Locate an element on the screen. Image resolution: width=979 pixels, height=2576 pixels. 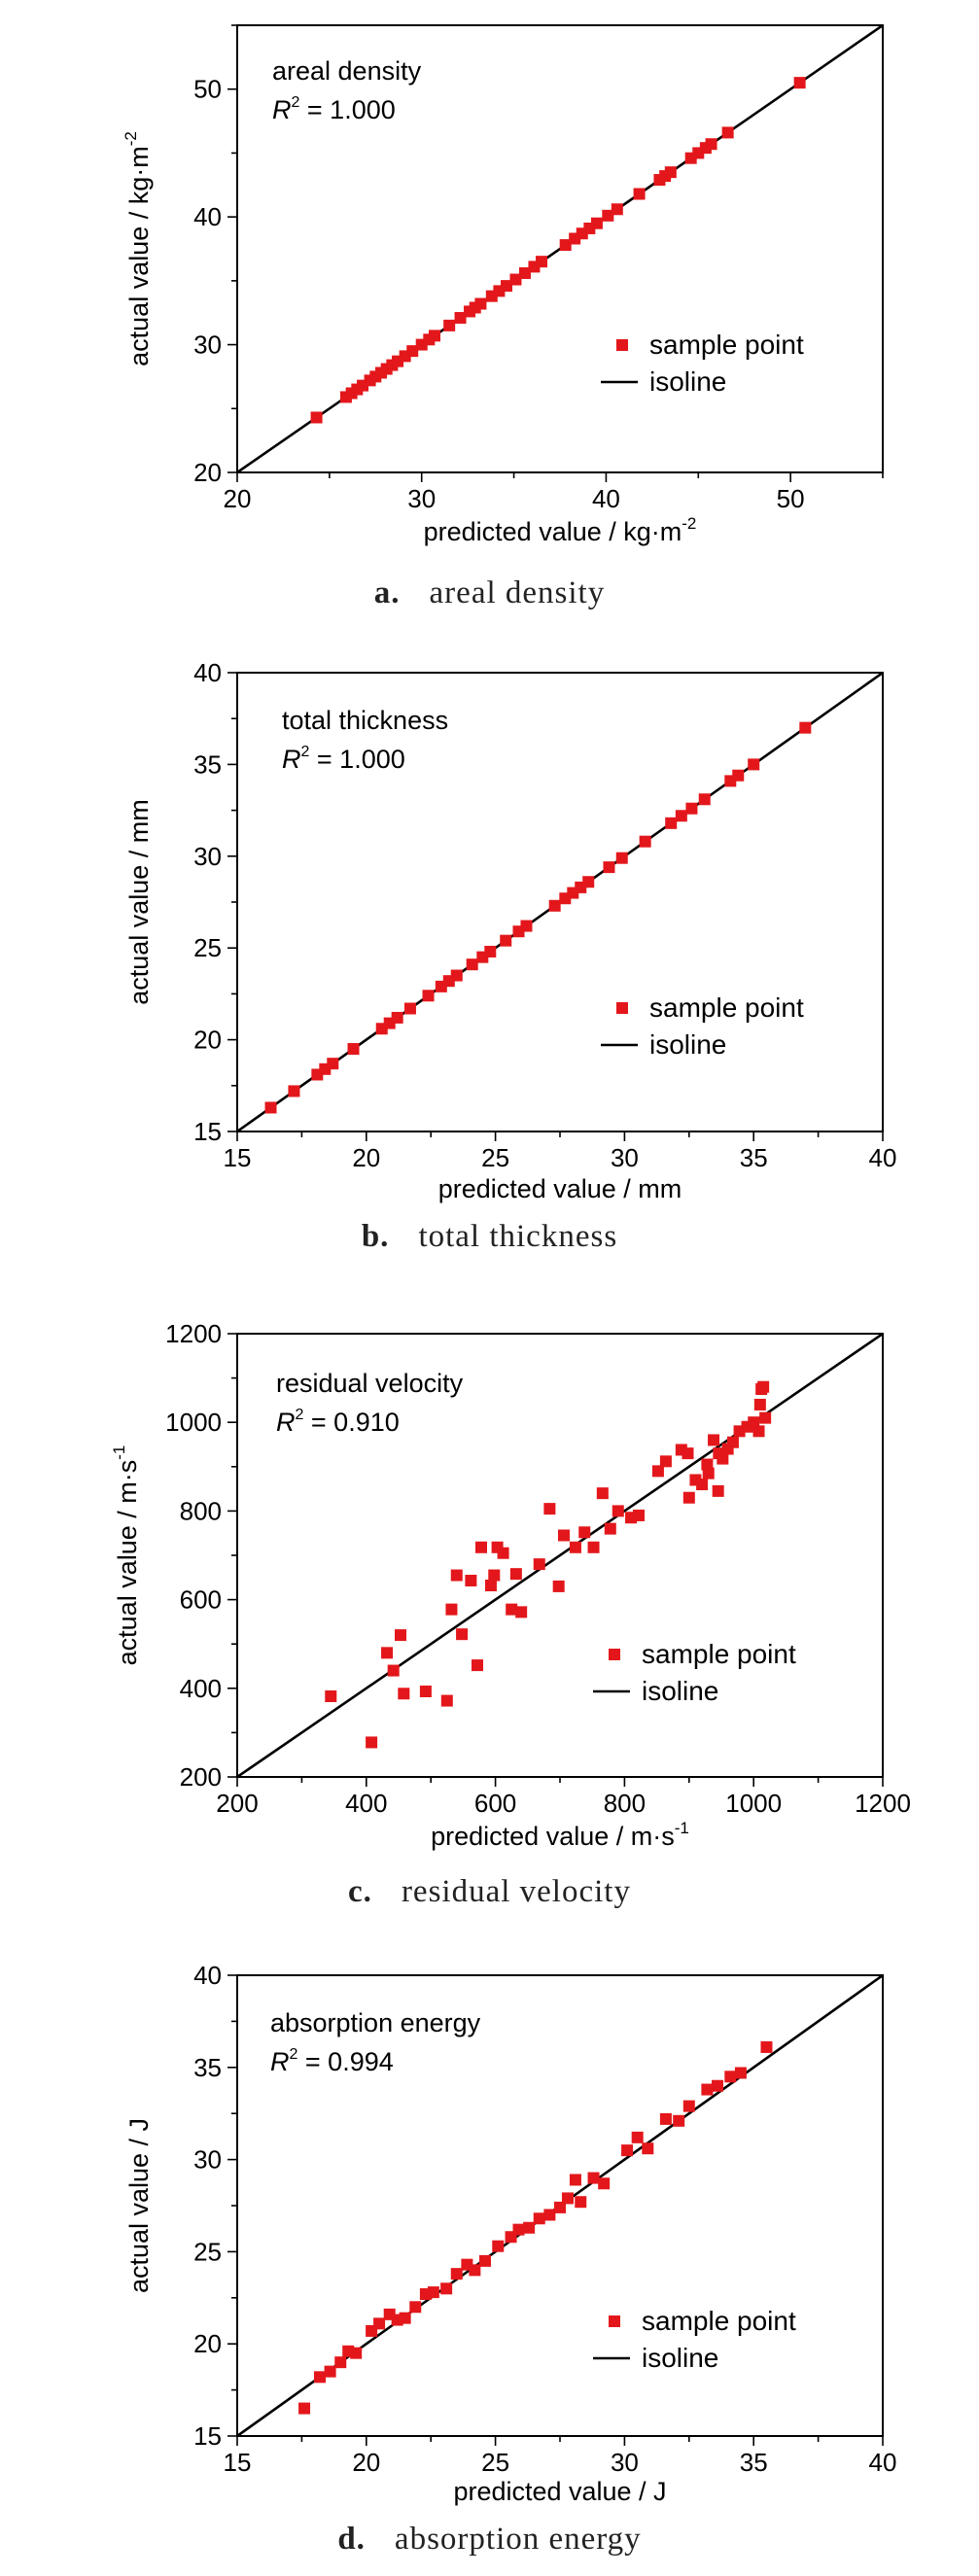
annotation-name: absorption energy is located at coordinates (375, 2022).